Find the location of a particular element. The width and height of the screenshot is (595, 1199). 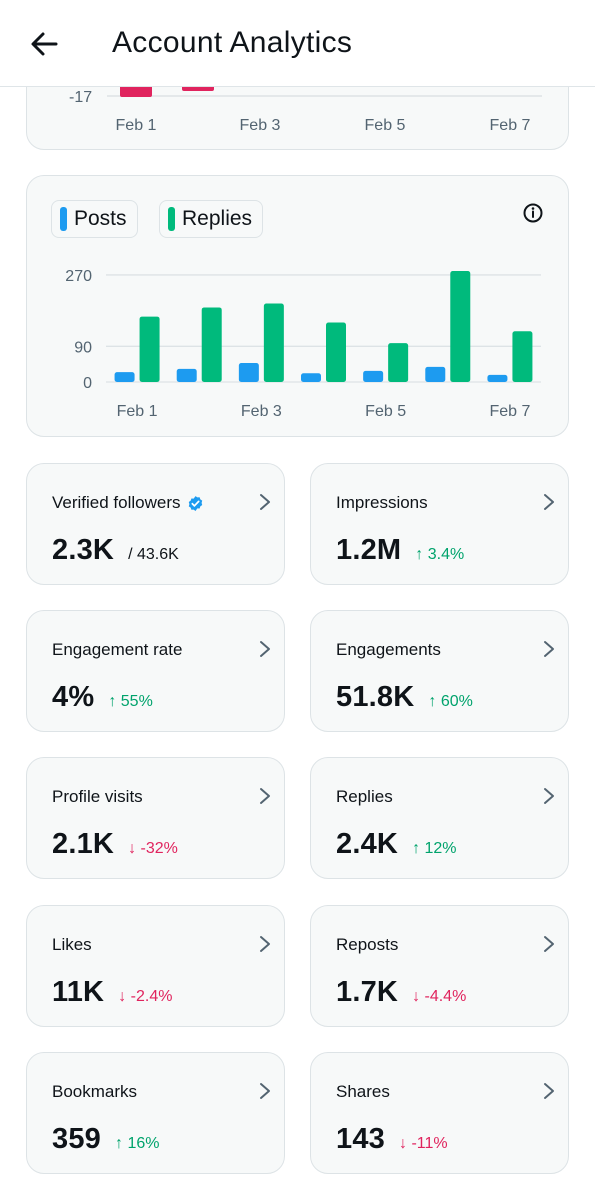

y-tick-label: 90 is located at coordinates (83, 347).